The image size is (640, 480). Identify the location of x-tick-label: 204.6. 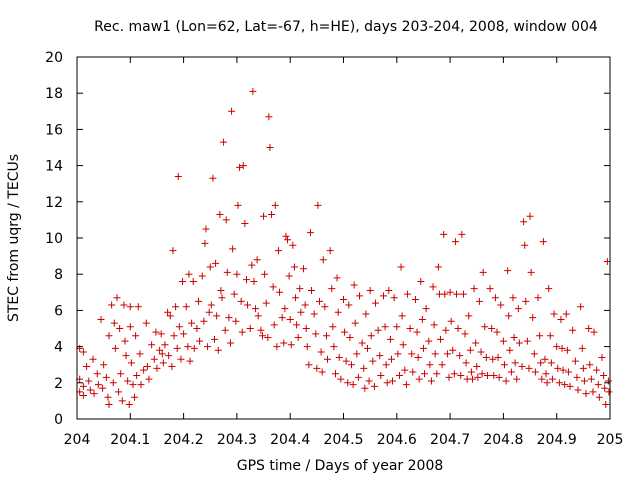
(397, 440).